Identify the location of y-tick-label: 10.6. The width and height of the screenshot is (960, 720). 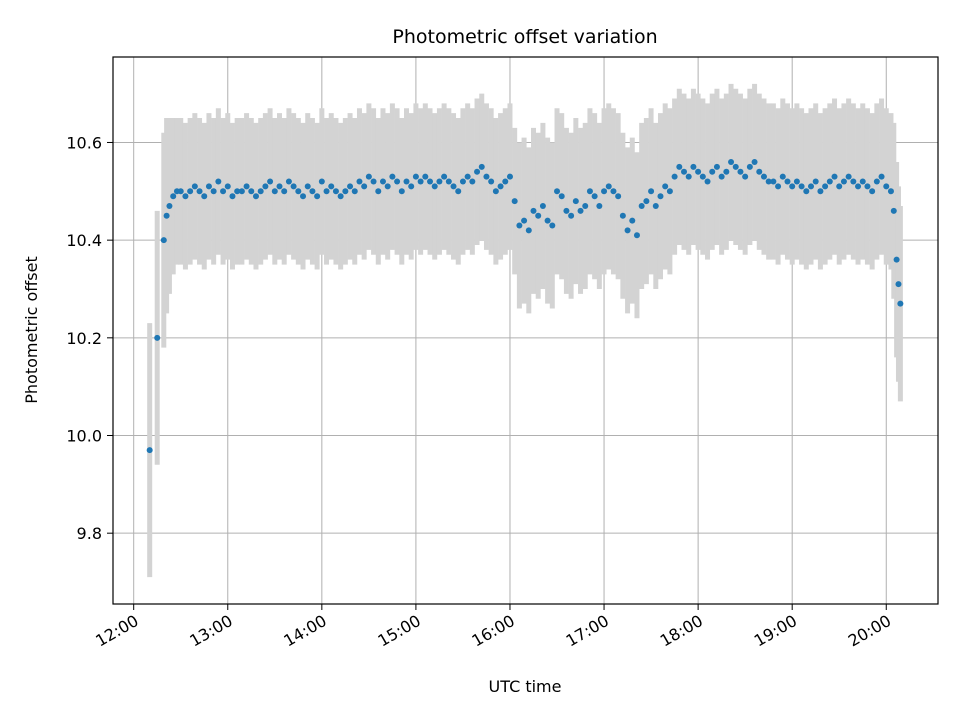
(84, 142).